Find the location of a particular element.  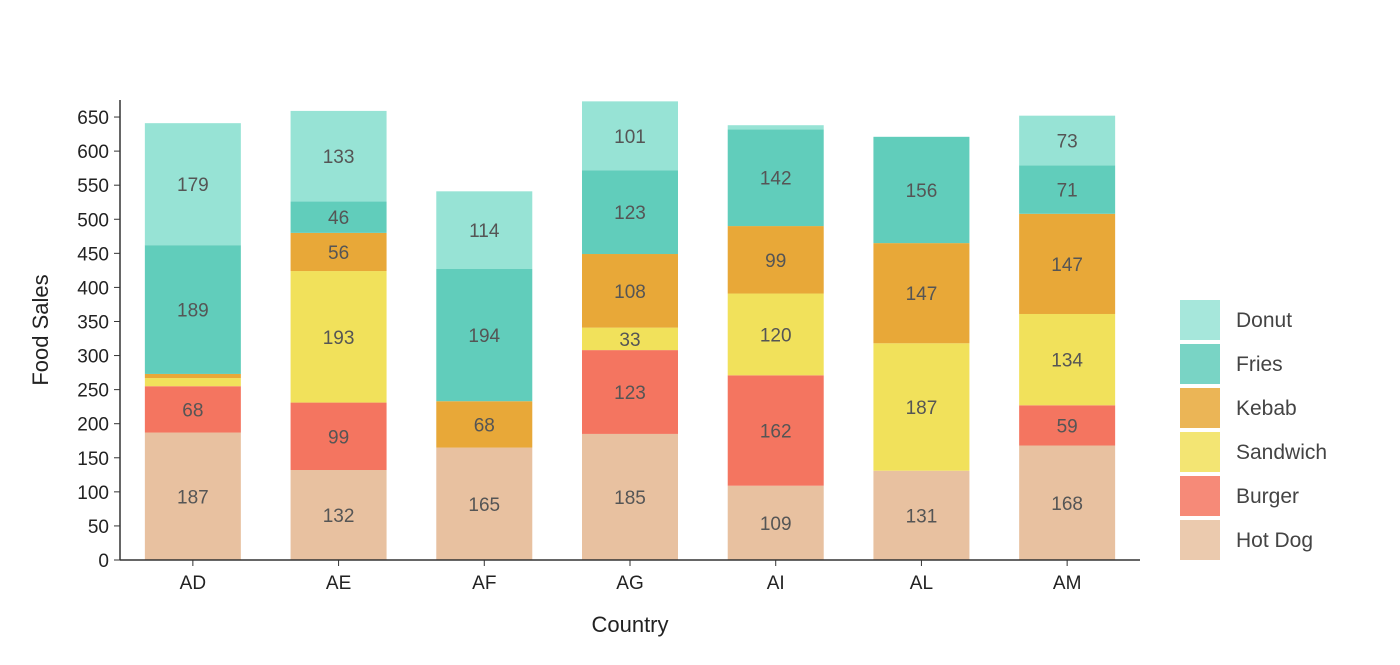

legend-item-donut: Donut is located at coordinates (1236, 320).